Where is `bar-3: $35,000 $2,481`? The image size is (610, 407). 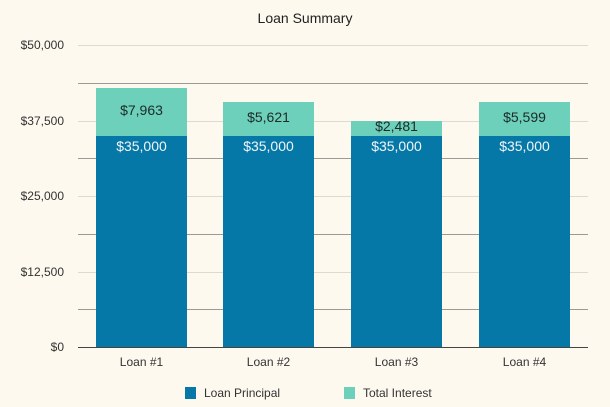 bar-3: $35,000 $2,481 is located at coordinates (396, 232).